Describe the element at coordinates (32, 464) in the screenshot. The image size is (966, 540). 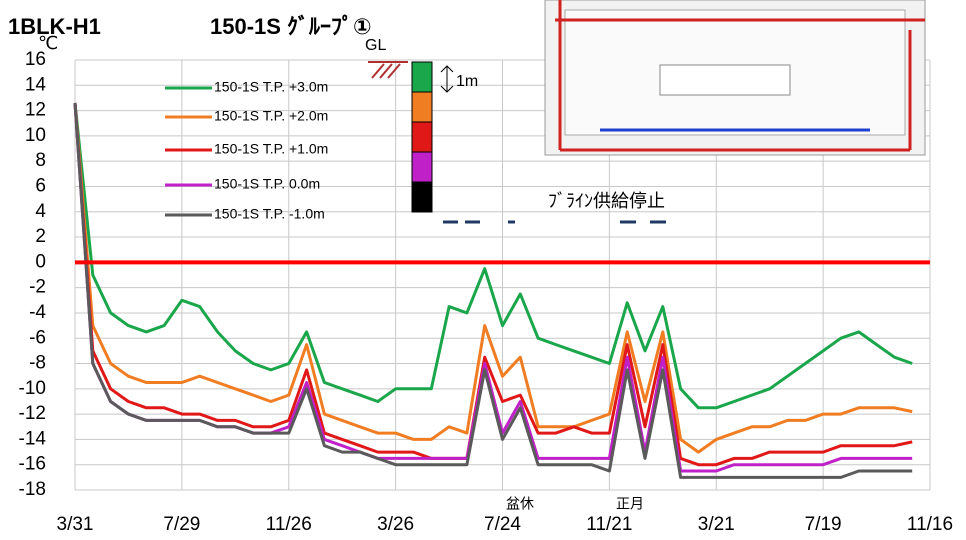
I see `y-tick-label: -16` at that location.